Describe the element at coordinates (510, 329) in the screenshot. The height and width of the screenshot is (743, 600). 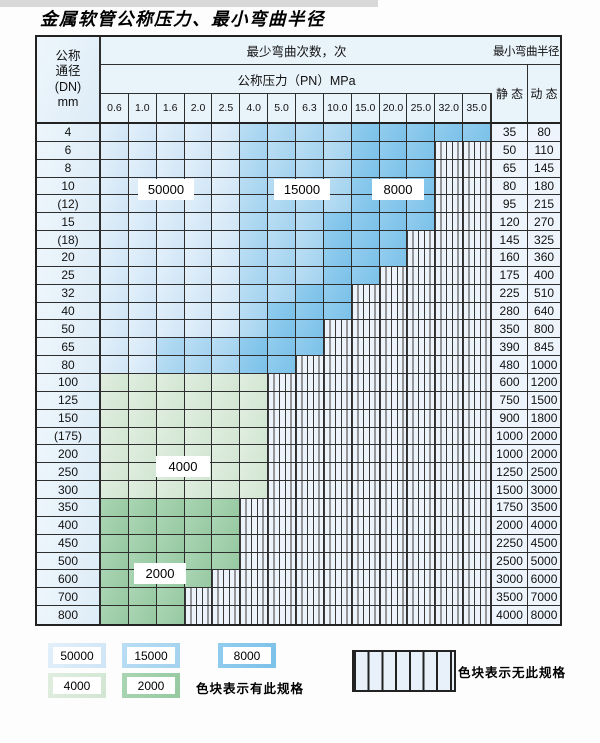
I see `static-radius-cell: 350` at that location.